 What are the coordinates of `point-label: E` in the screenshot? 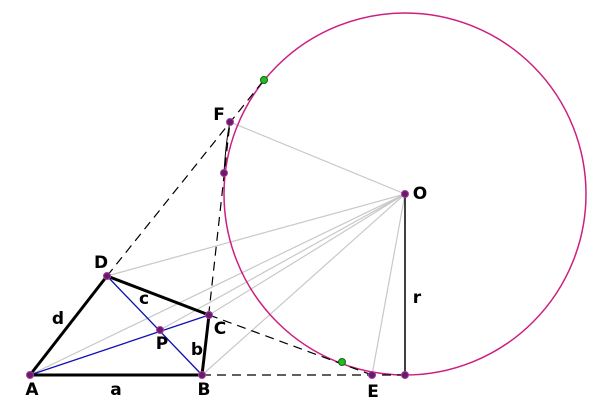 It's located at (373, 392).